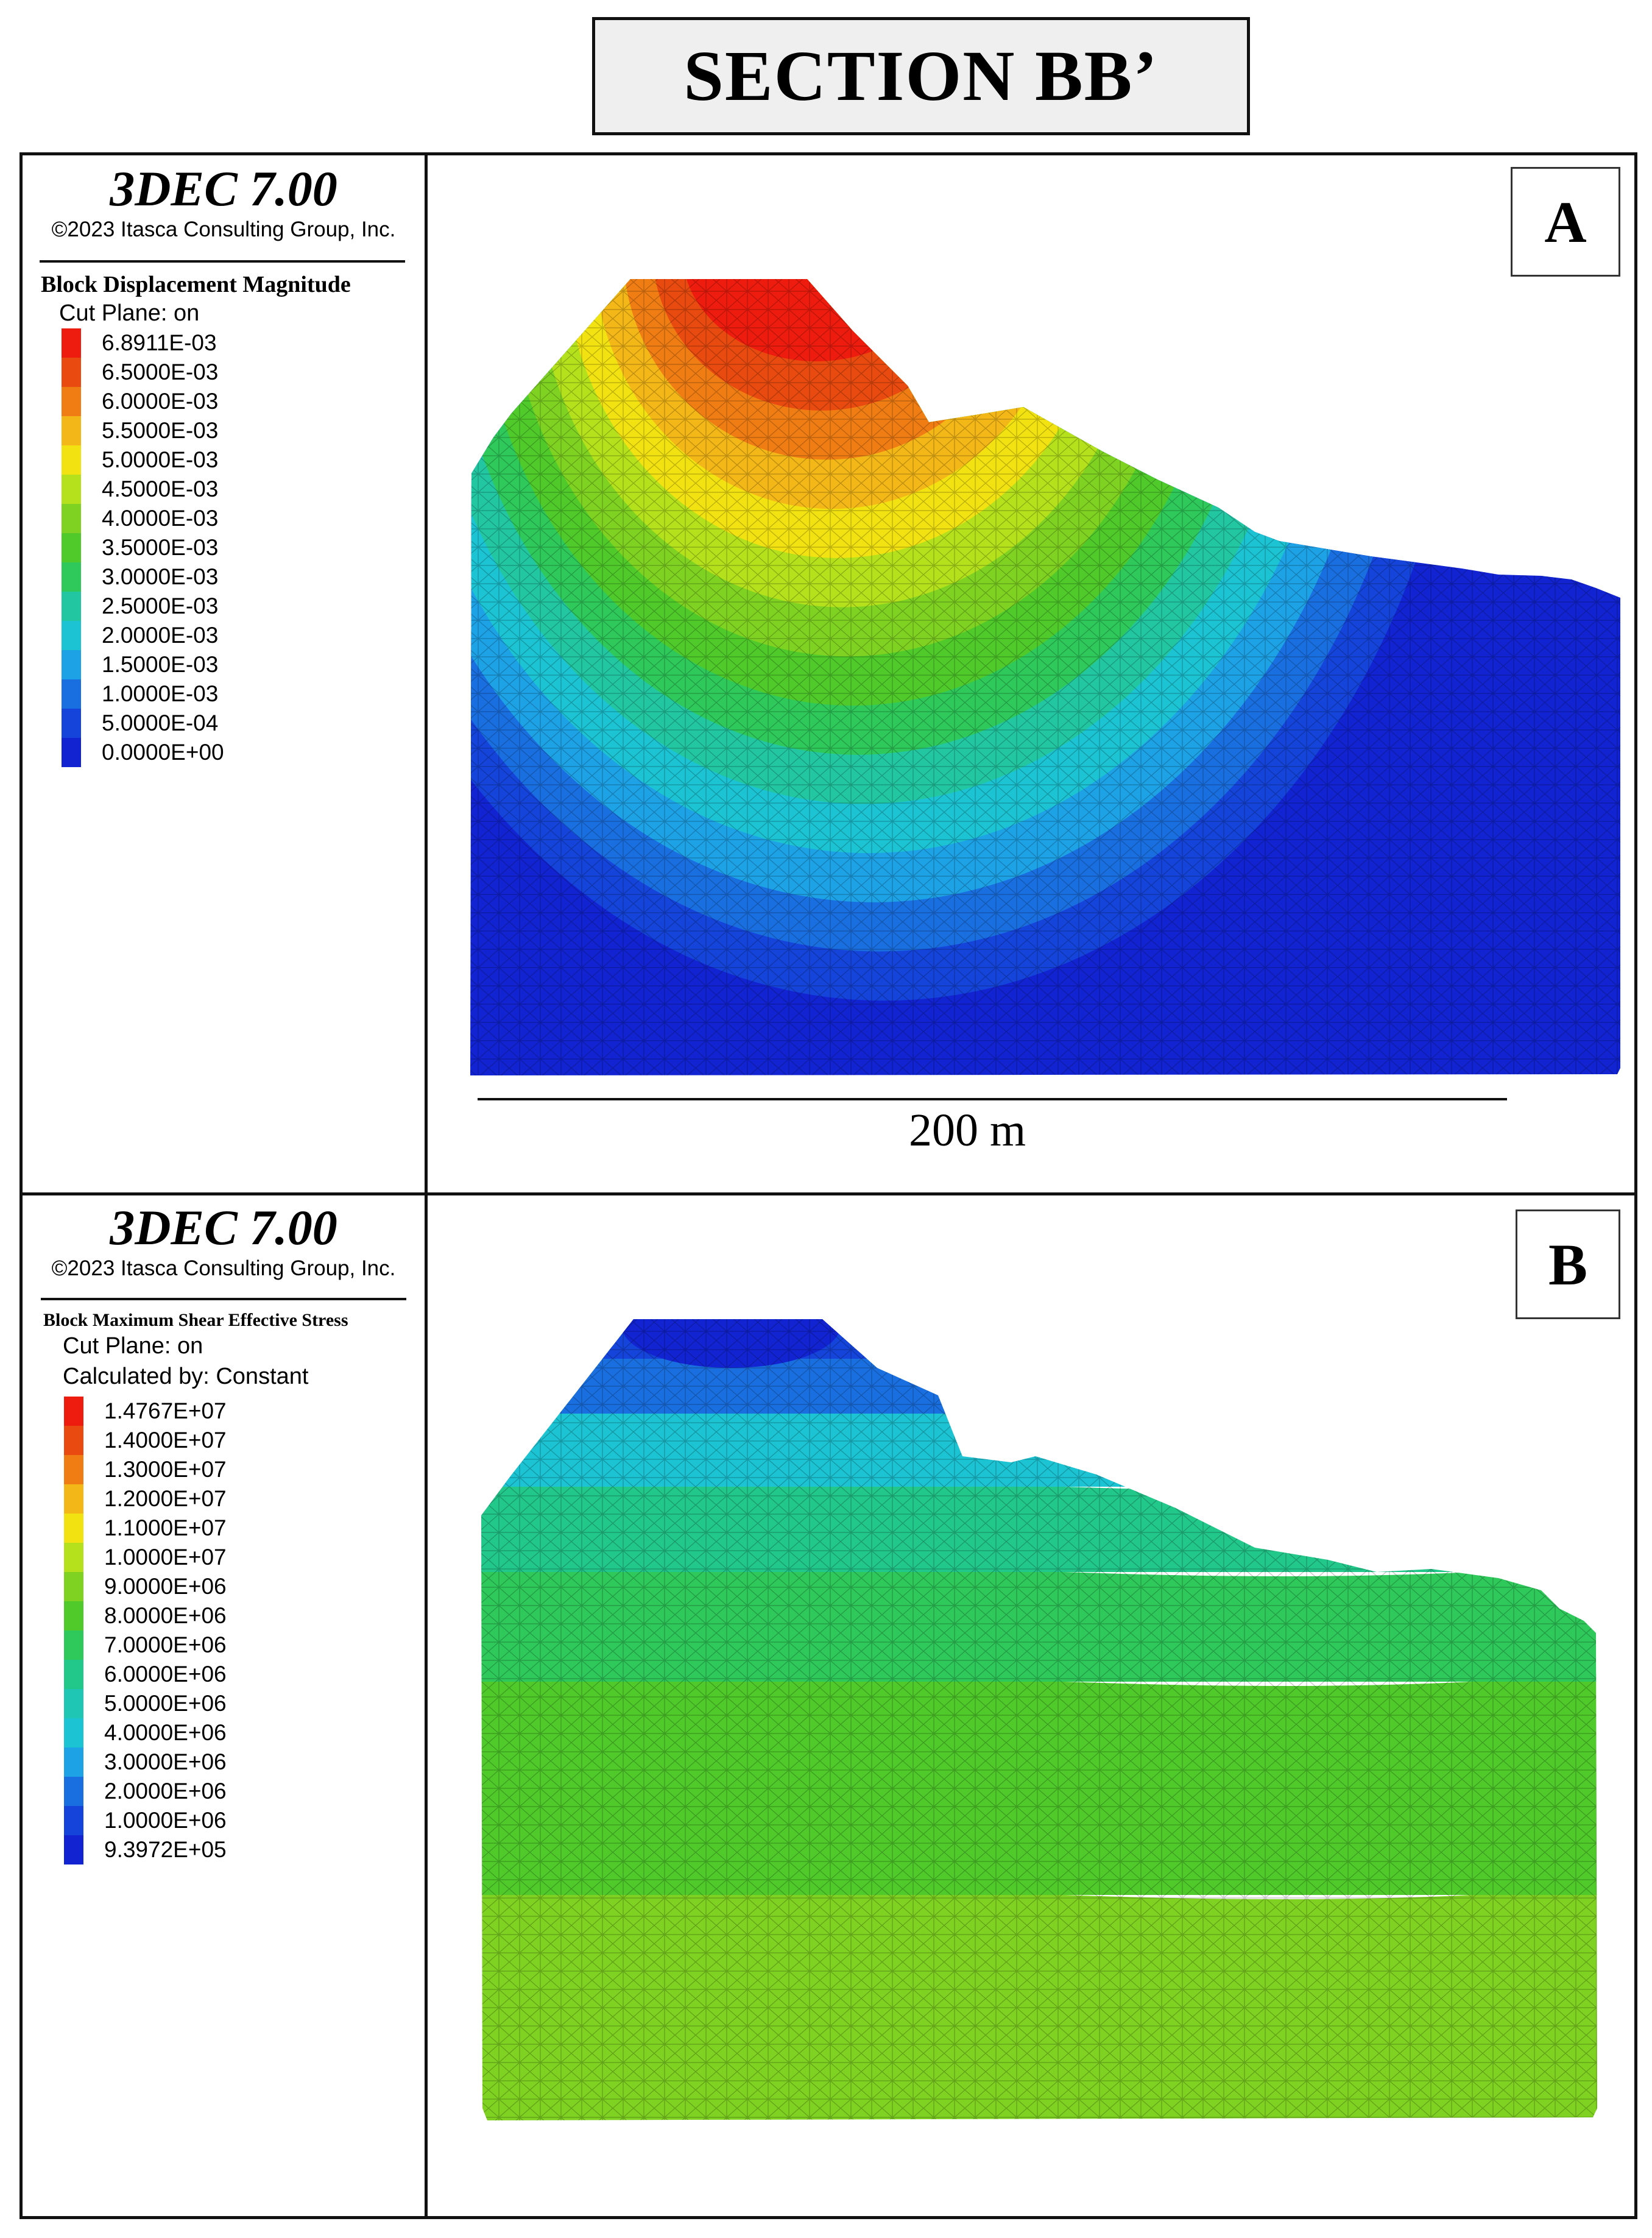  I want to click on legend-value: 1.0000E+07, so click(165, 1557).